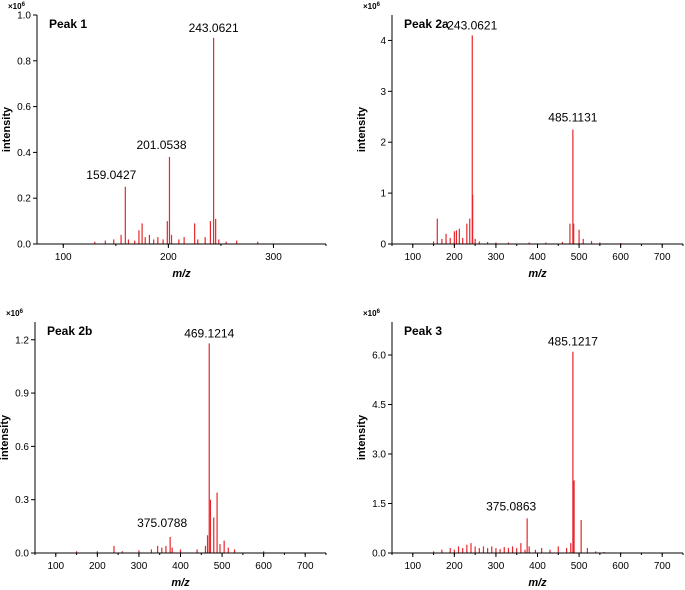  Describe the element at coordinates (24, 16) in the screenshot. I see `y-tick-label: 1.0` at that location.